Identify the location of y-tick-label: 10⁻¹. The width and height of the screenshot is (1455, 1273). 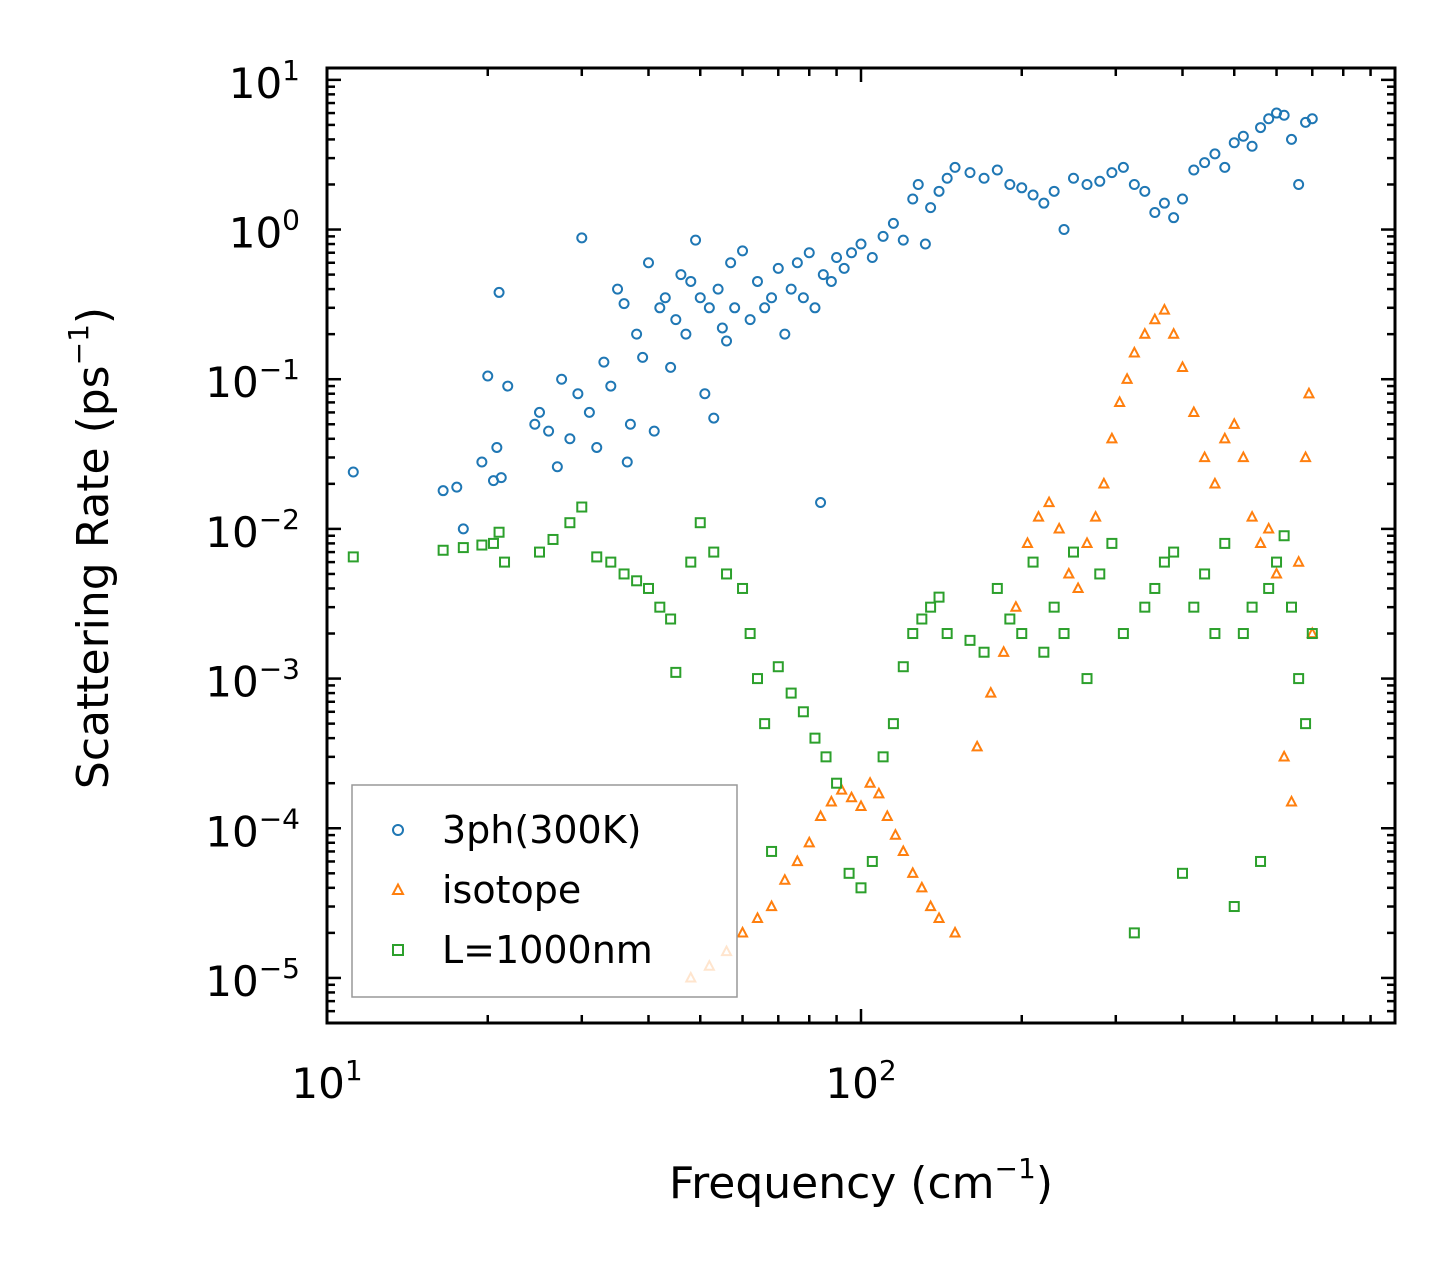
(252, 380).